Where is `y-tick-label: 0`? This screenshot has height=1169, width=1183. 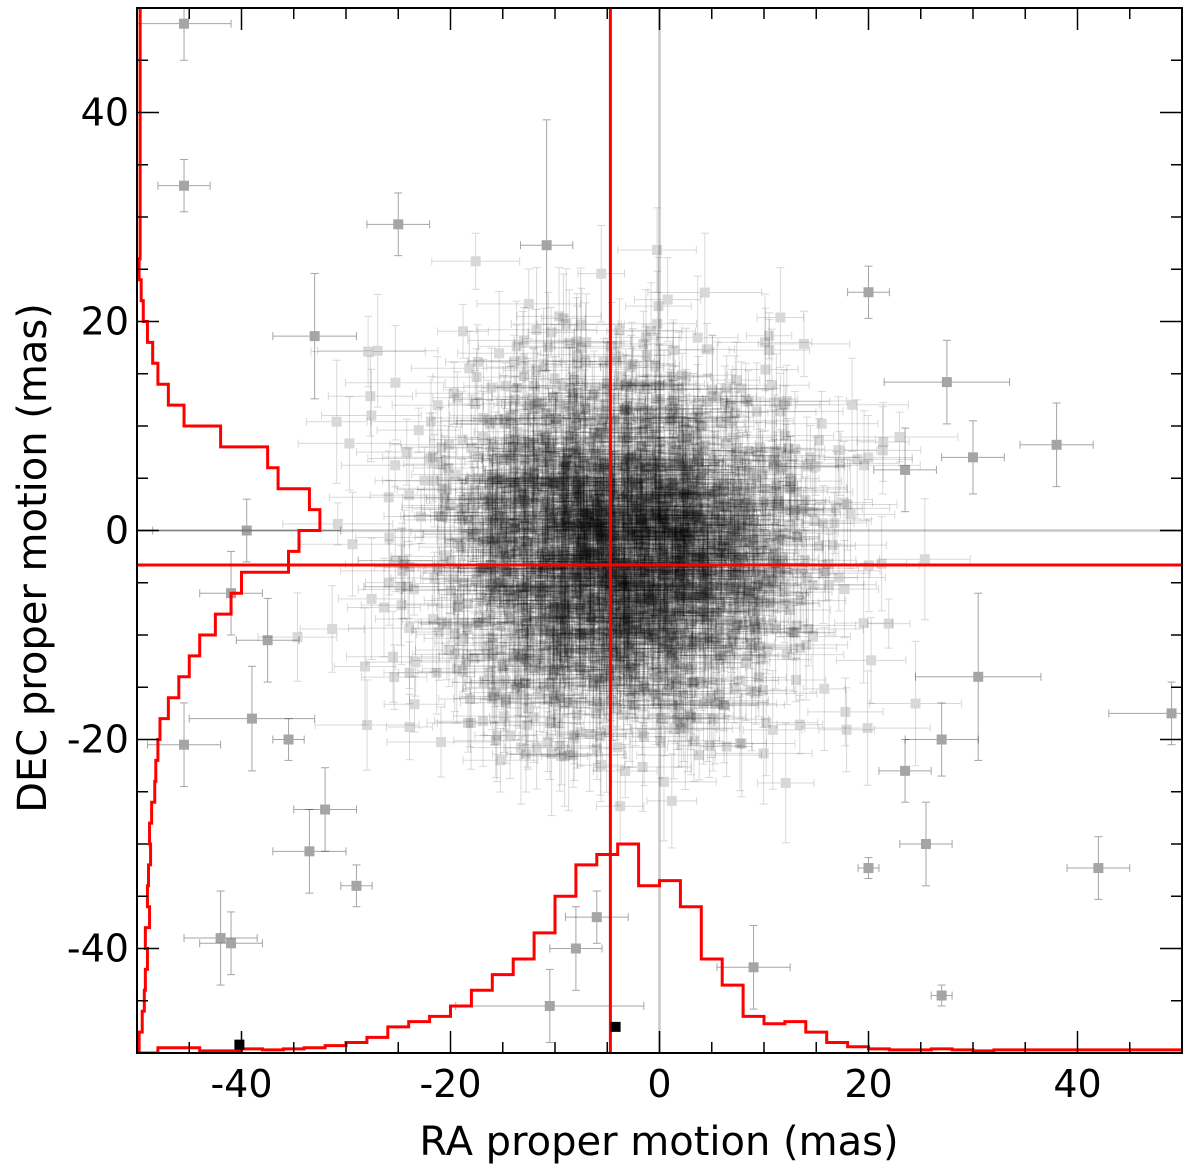 y-tick-label: 0 is located at coordinates (117, 531).